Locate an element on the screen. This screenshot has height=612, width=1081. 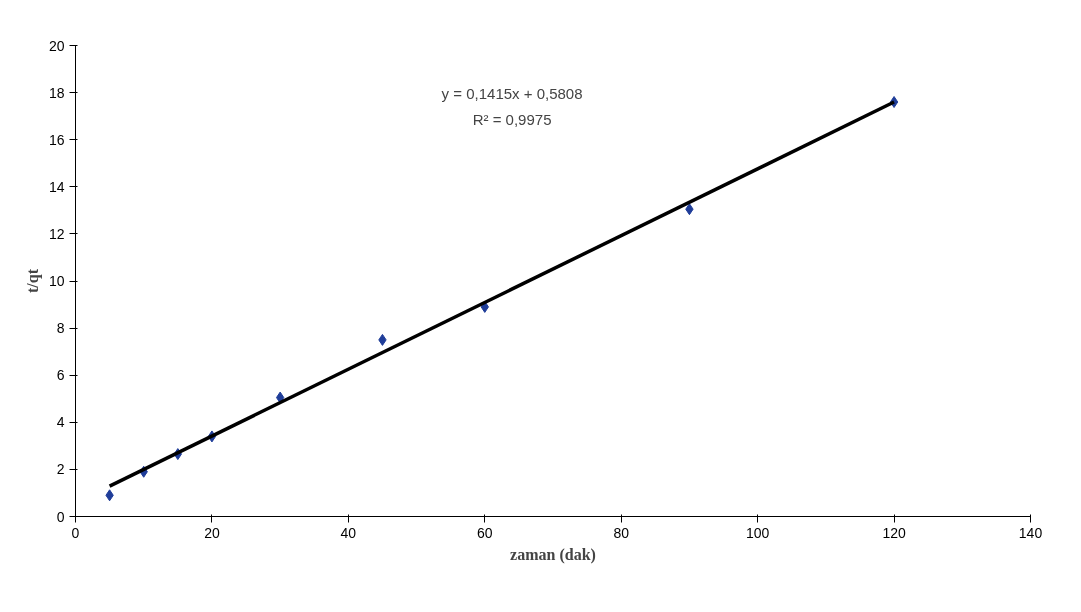
x-tick-label: 120 is located at coordinates (894, 532).